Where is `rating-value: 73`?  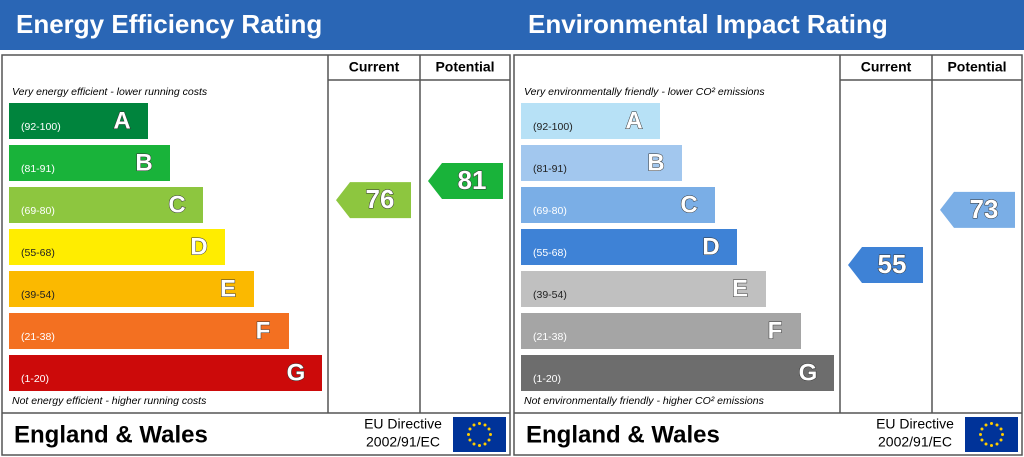
rating-value: 73 is located at coordinates (984, 209).